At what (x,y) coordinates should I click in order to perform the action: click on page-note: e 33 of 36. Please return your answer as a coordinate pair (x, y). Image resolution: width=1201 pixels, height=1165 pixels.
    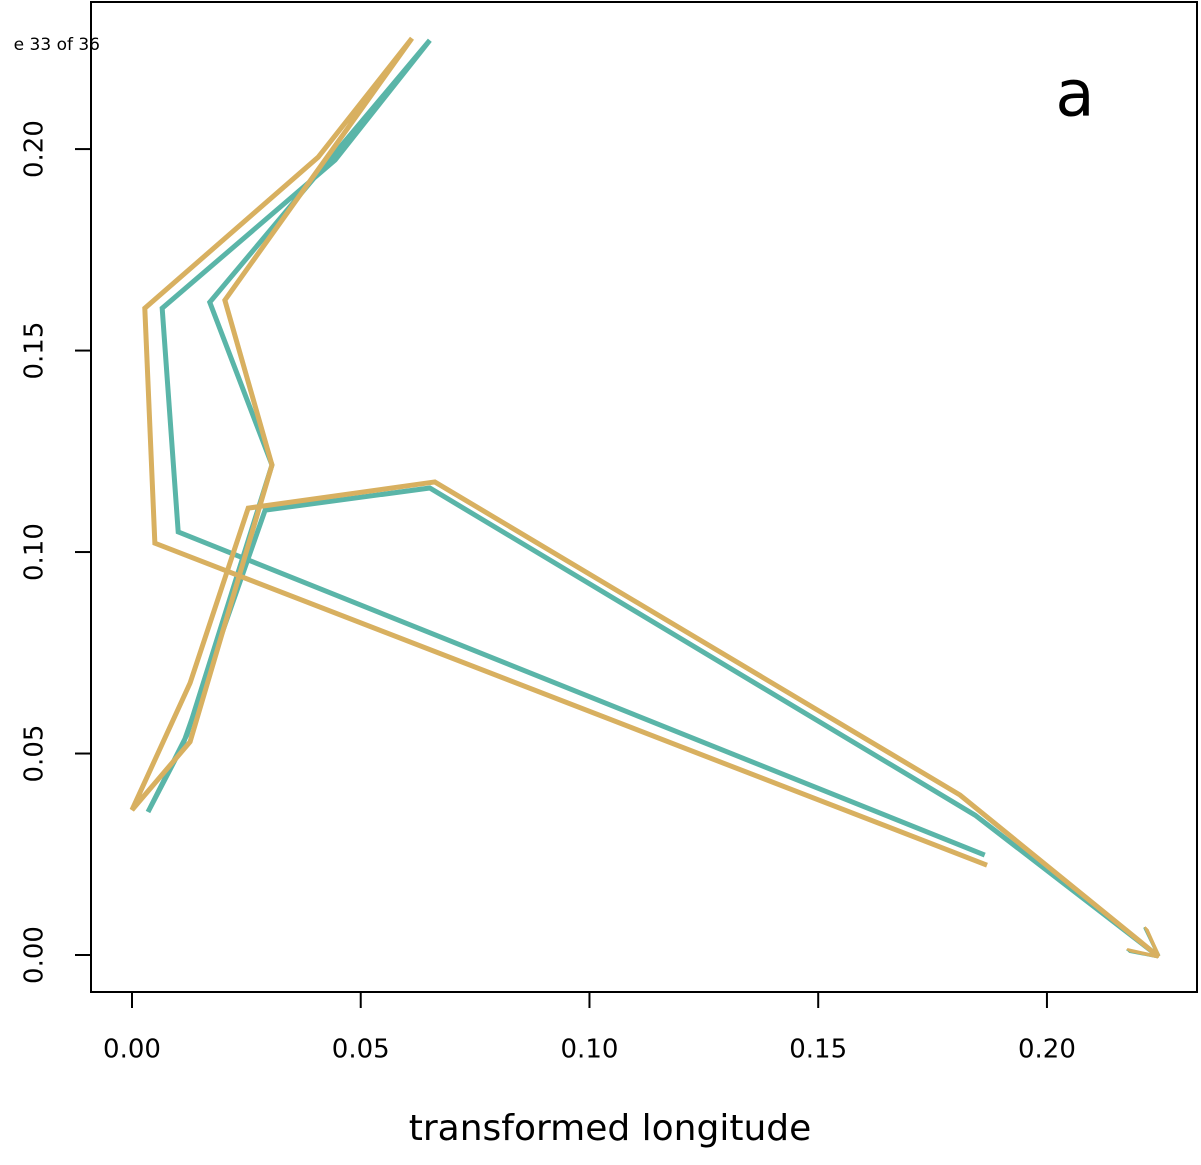
    Looking at the image, I should click on (57, 45).